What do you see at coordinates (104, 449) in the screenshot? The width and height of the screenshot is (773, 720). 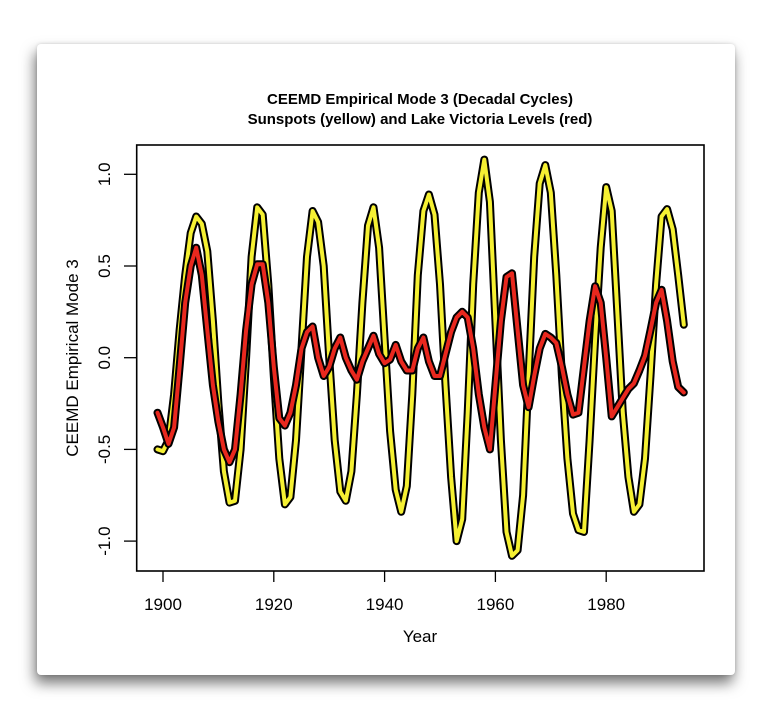 I see `y-tick-label: -0.5` at bounding box center [104, 449].